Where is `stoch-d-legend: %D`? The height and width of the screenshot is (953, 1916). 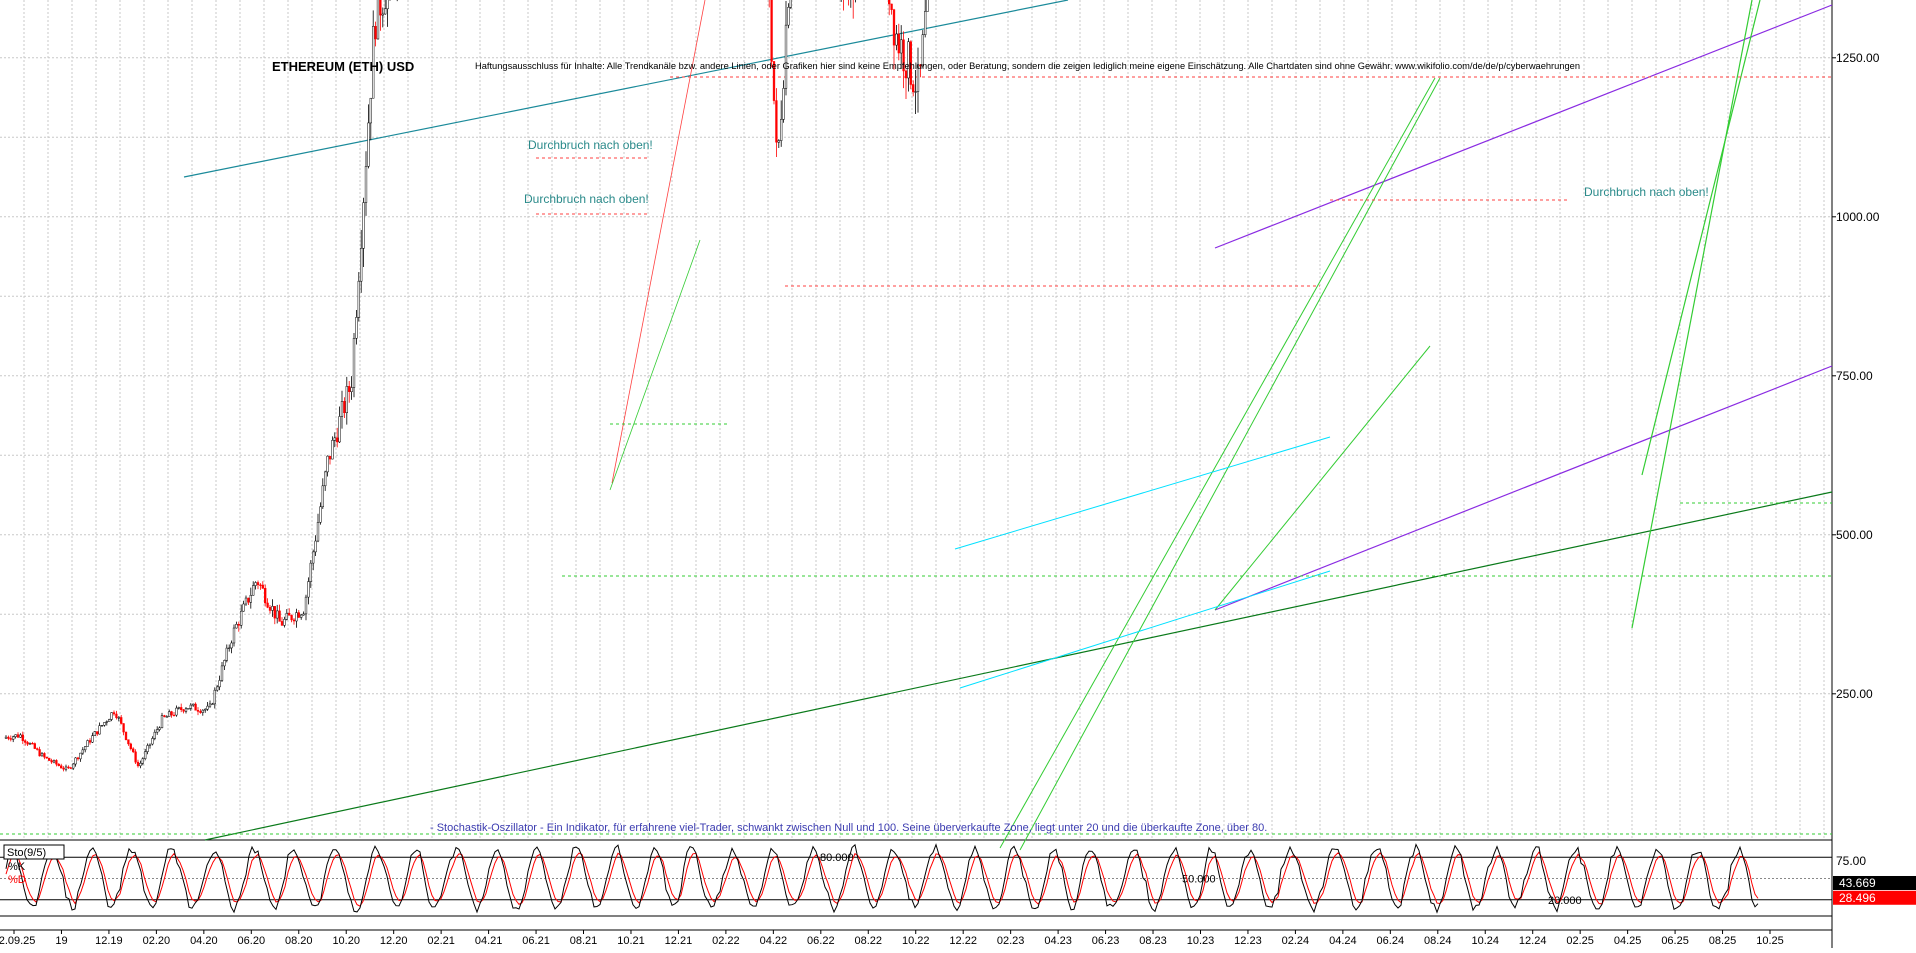
stoch-d-legend: %D is located at coordinates (17, 880).